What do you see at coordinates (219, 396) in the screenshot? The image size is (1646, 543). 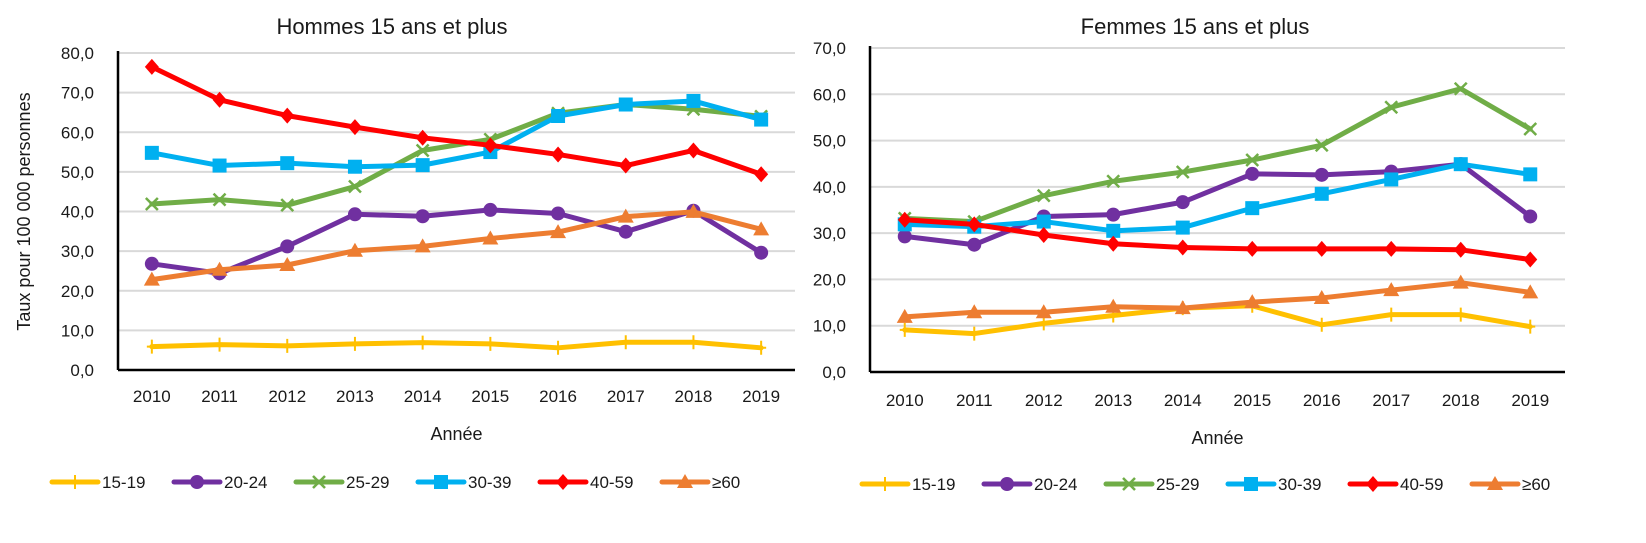 I see `x-tick-label: 2011` at bounding box center [219, 396].